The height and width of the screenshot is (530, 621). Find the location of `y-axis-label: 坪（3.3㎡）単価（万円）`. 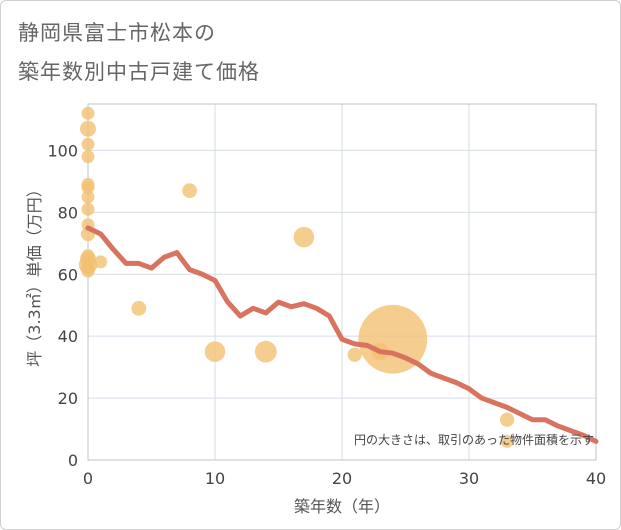

y-axis-label: 坪（3.3㎡）単価（万円） is located at coordinates (34, 273).